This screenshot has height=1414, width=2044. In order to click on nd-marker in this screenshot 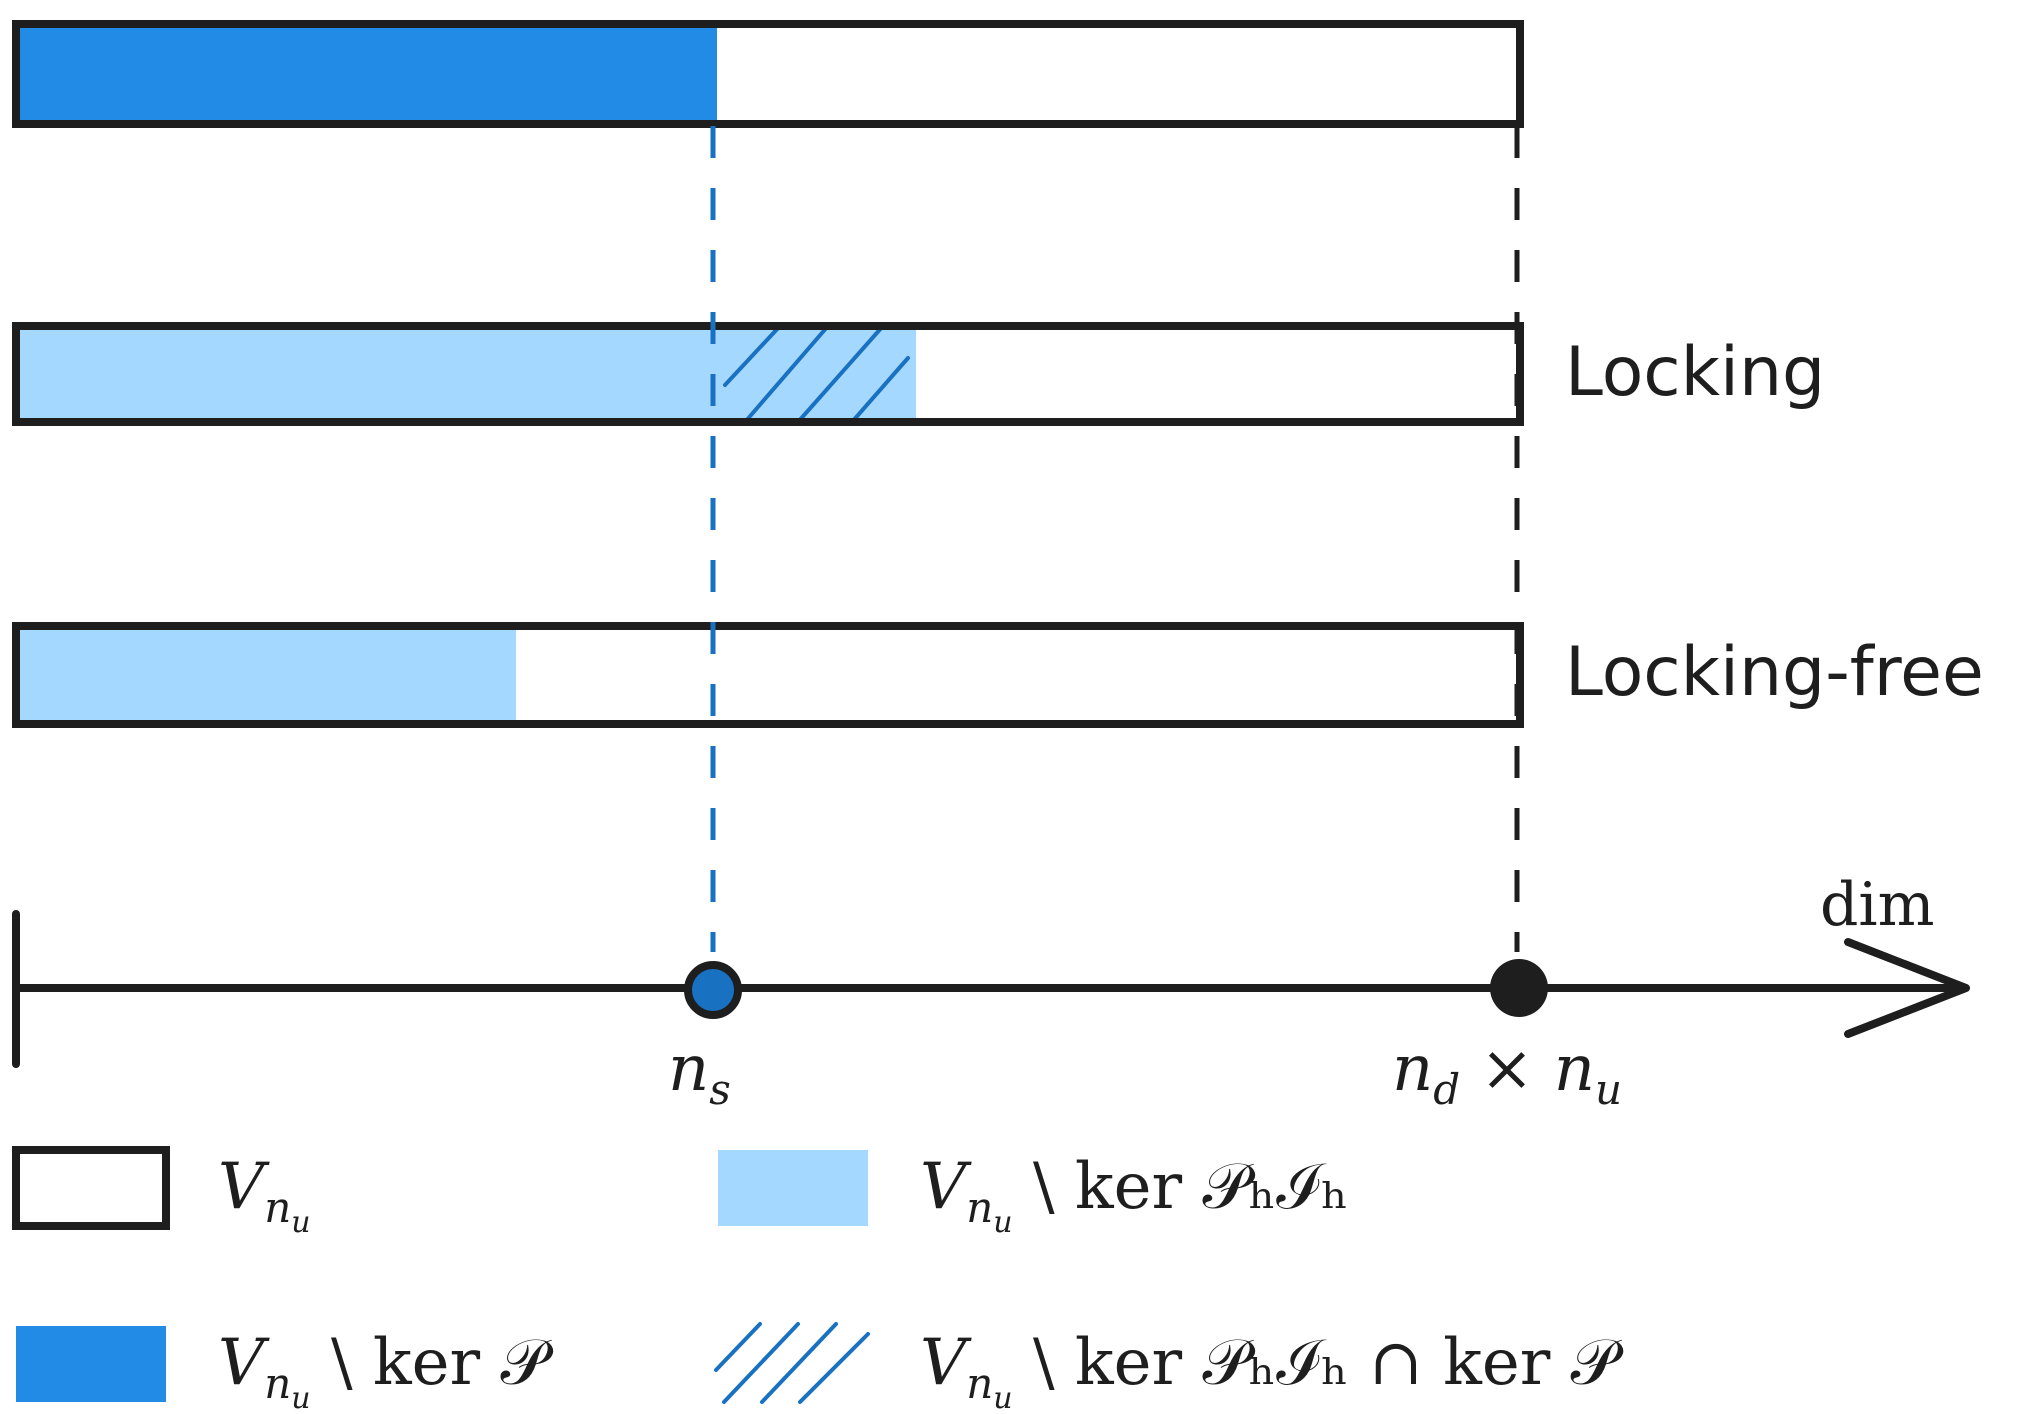, I will do `click(1519, 988)`.